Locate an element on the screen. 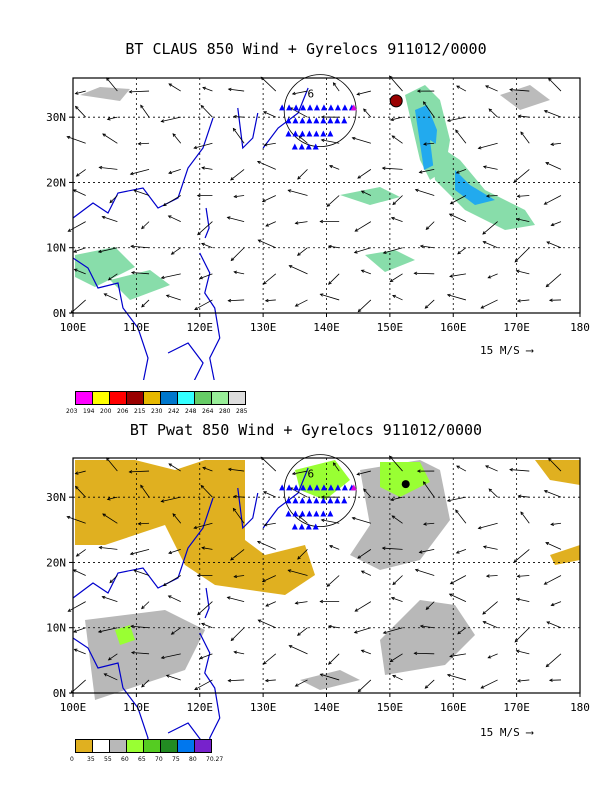  x-tick-label: 140E is located at coordinates (326, 707).